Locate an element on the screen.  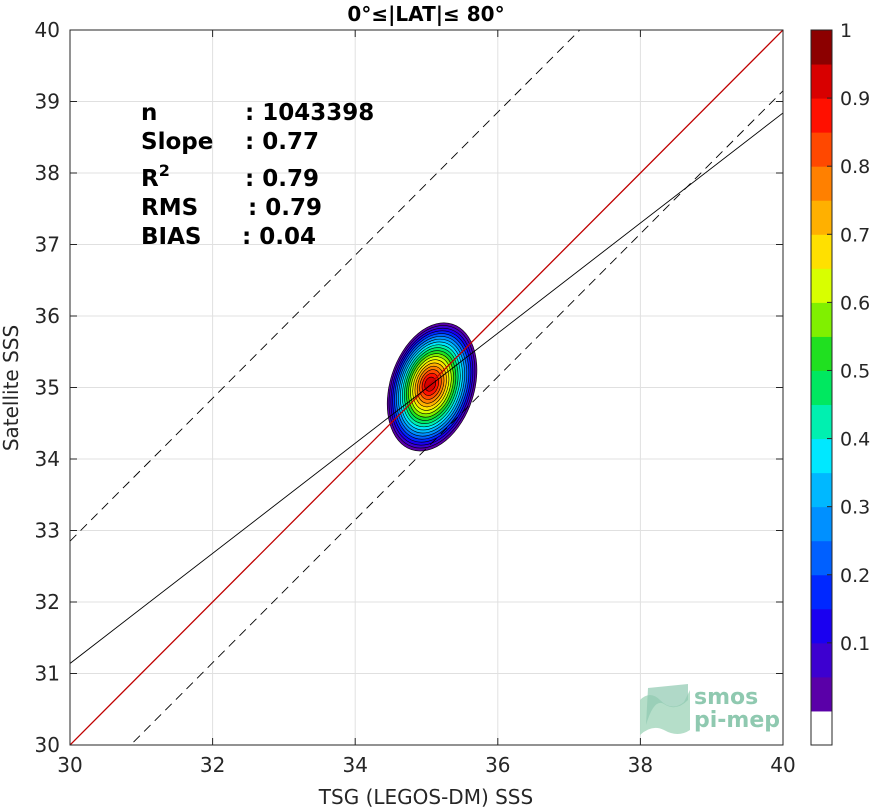
x-axis-title: TSG (LEGOS-DM) SSS is located at coordinates (425, 797).